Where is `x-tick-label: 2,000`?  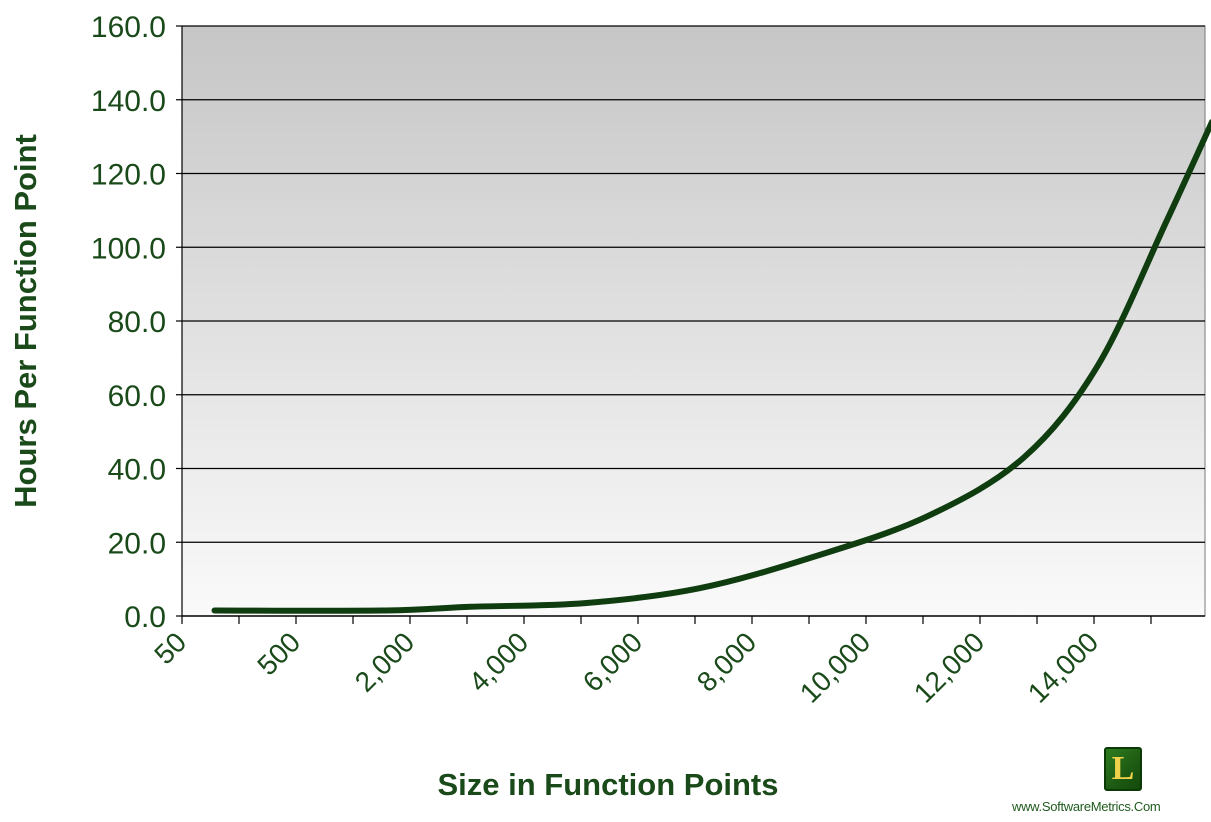
x-tick-label: 2,000 is located at coordinates (384, 661).